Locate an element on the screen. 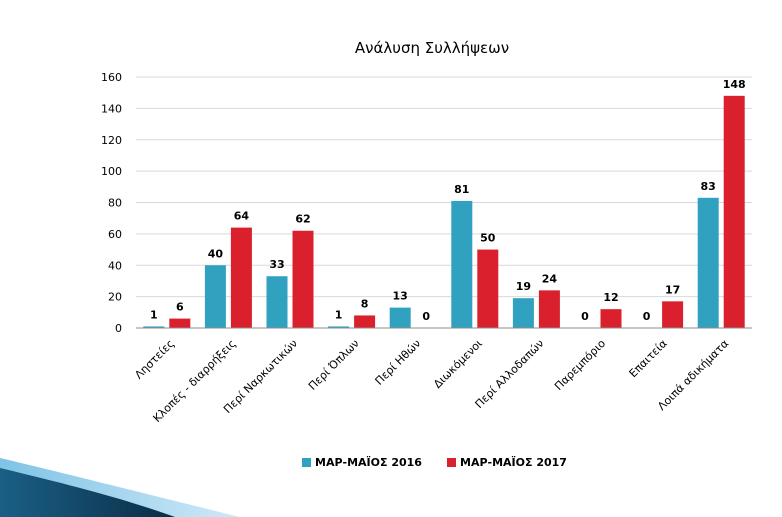  y-tick-label: 100 is located at coordinates (111, 171).